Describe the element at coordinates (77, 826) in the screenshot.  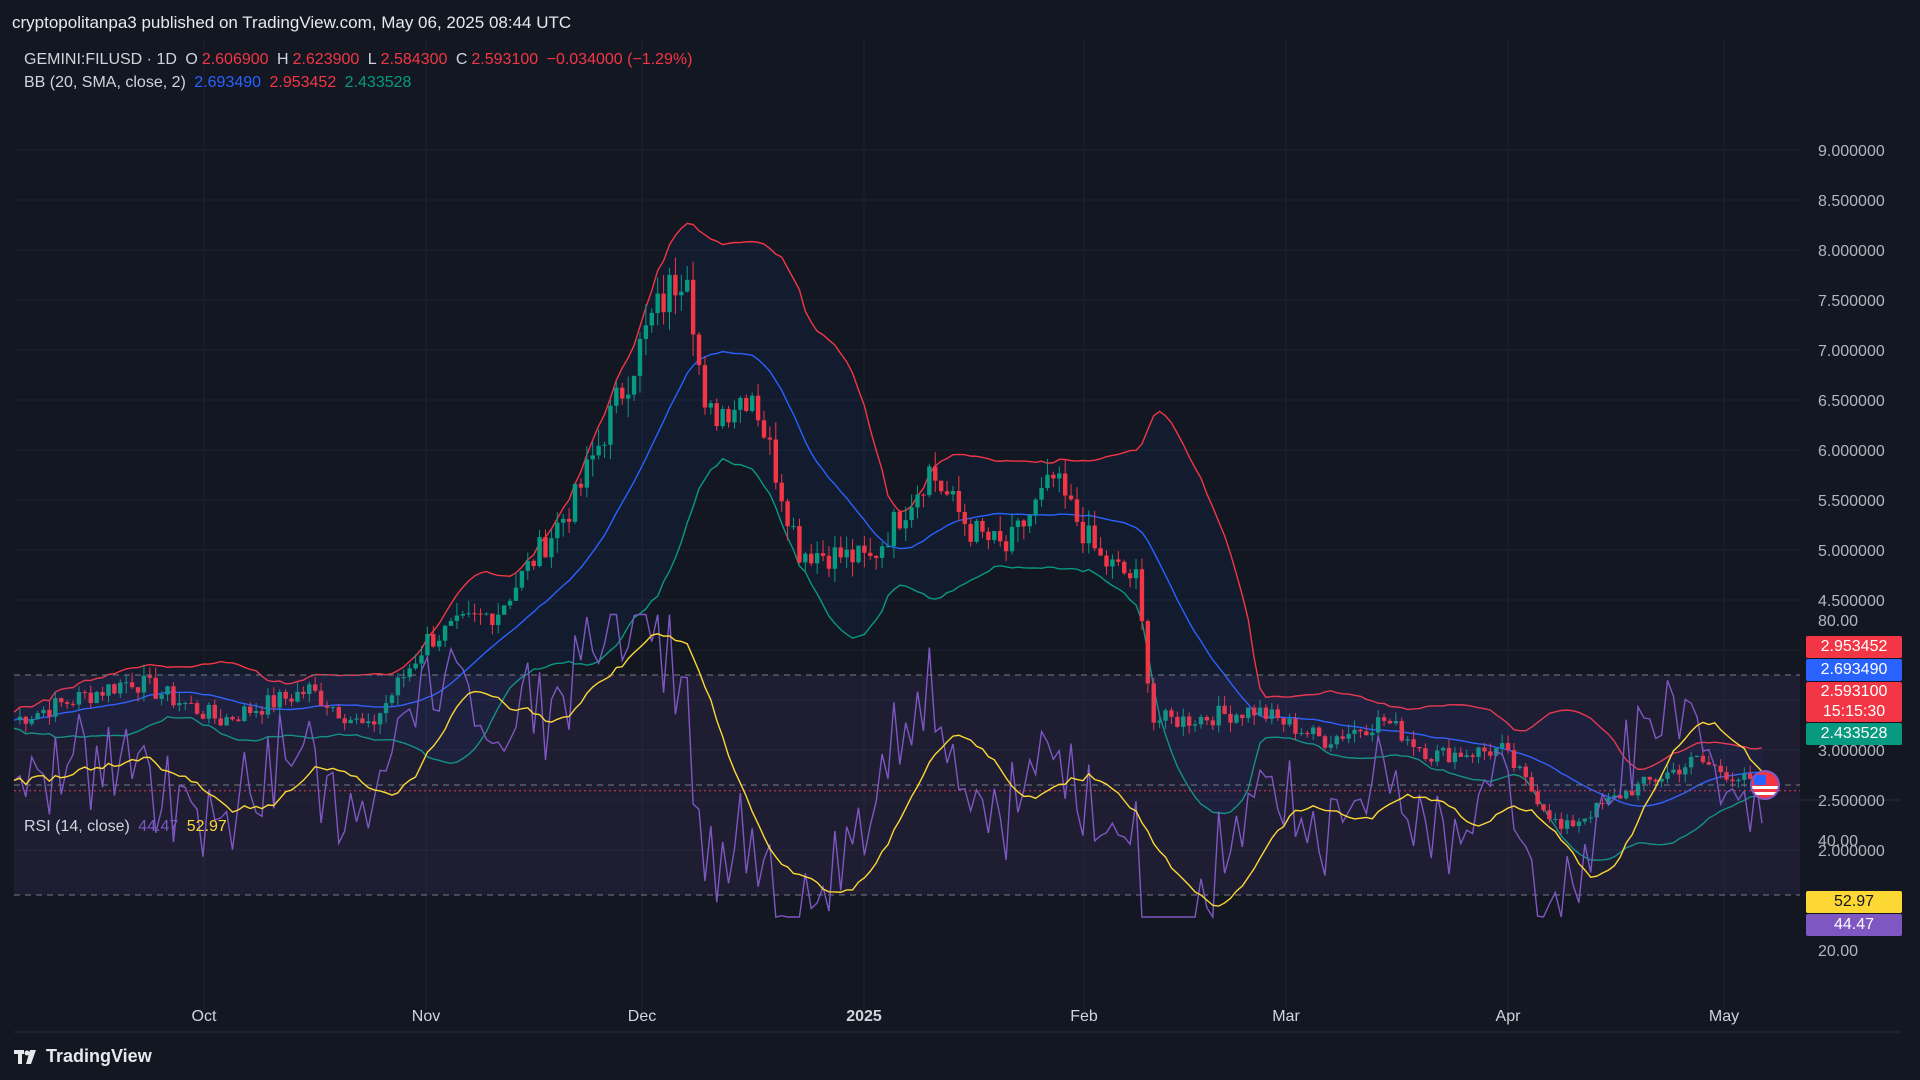
I see `rsi-label: RSI (14, close)` at that location.